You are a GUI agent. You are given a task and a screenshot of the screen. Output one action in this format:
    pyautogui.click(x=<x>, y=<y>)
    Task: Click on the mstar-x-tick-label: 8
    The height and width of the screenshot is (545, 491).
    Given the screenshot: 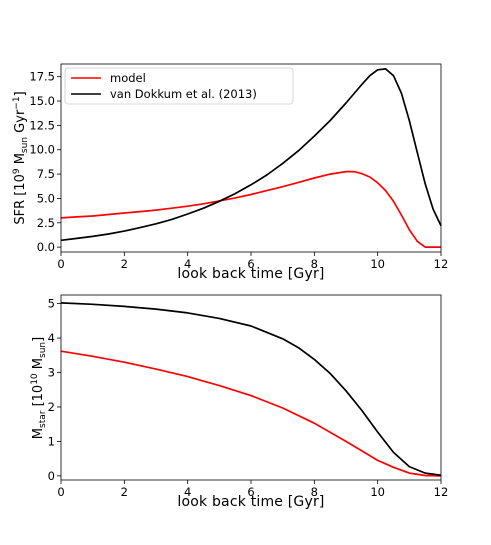 What is the action you would take?
    pyautogui.click(x=314, y=492)
    